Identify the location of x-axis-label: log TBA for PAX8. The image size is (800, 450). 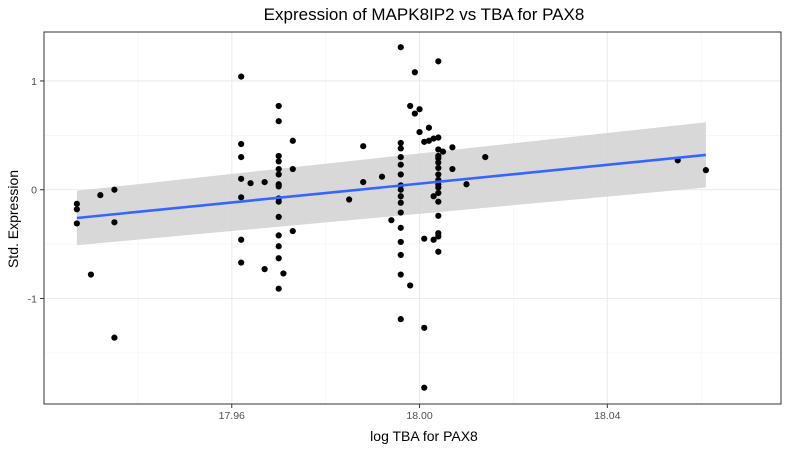
(424, 436).